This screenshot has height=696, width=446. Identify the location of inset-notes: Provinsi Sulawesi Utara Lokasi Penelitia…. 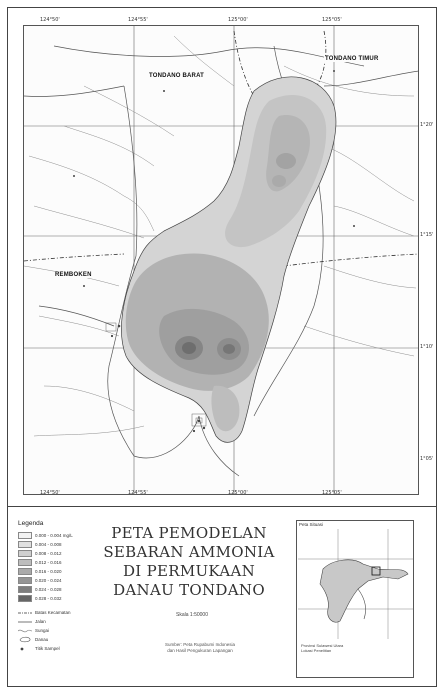
(356, 648).